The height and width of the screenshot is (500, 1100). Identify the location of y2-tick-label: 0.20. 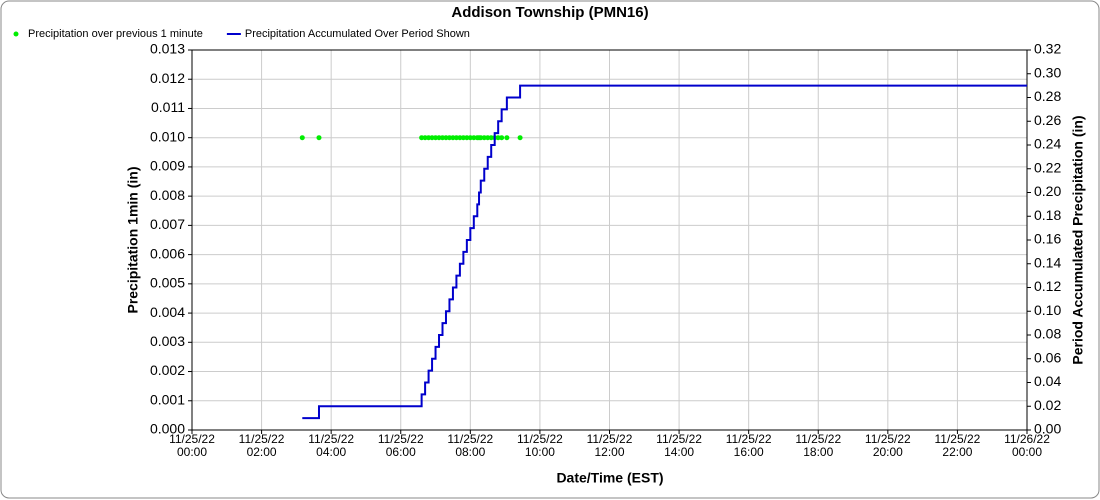
(1047, 191).